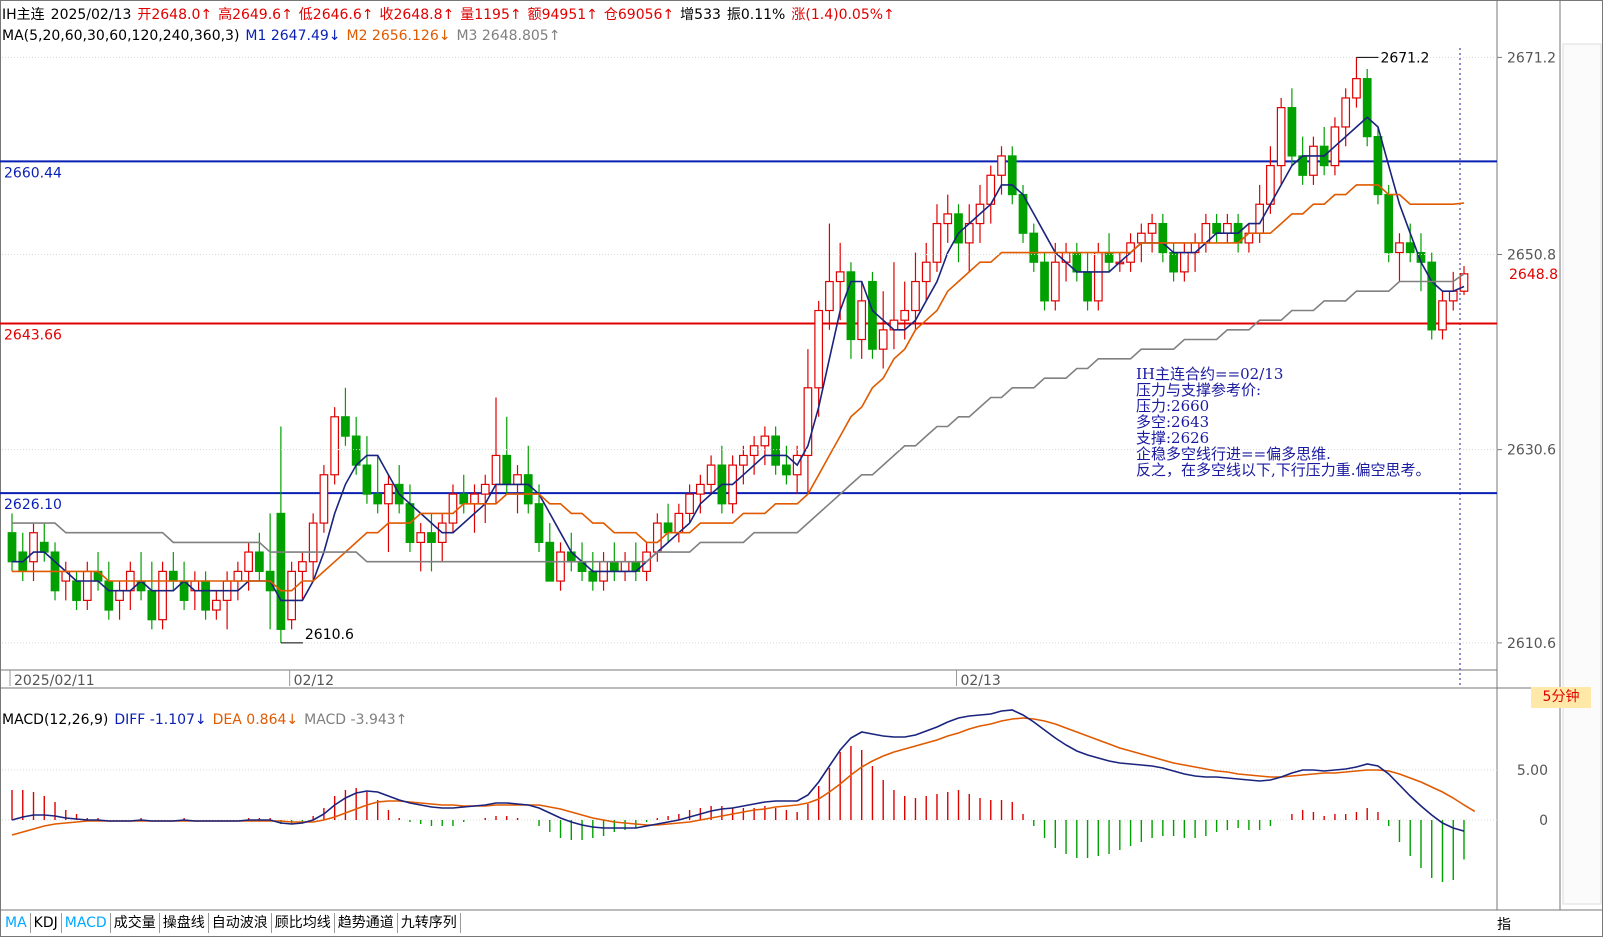 This screenshot has width=1603, height=941. Describe the element at coordinates (16, 923) in the screenshot. I see `indicator-tab: MA` at that location.